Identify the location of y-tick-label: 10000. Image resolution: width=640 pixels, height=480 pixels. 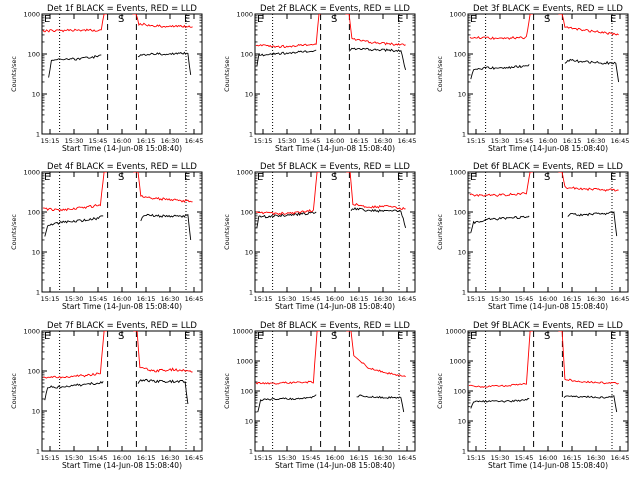
(455, 332).